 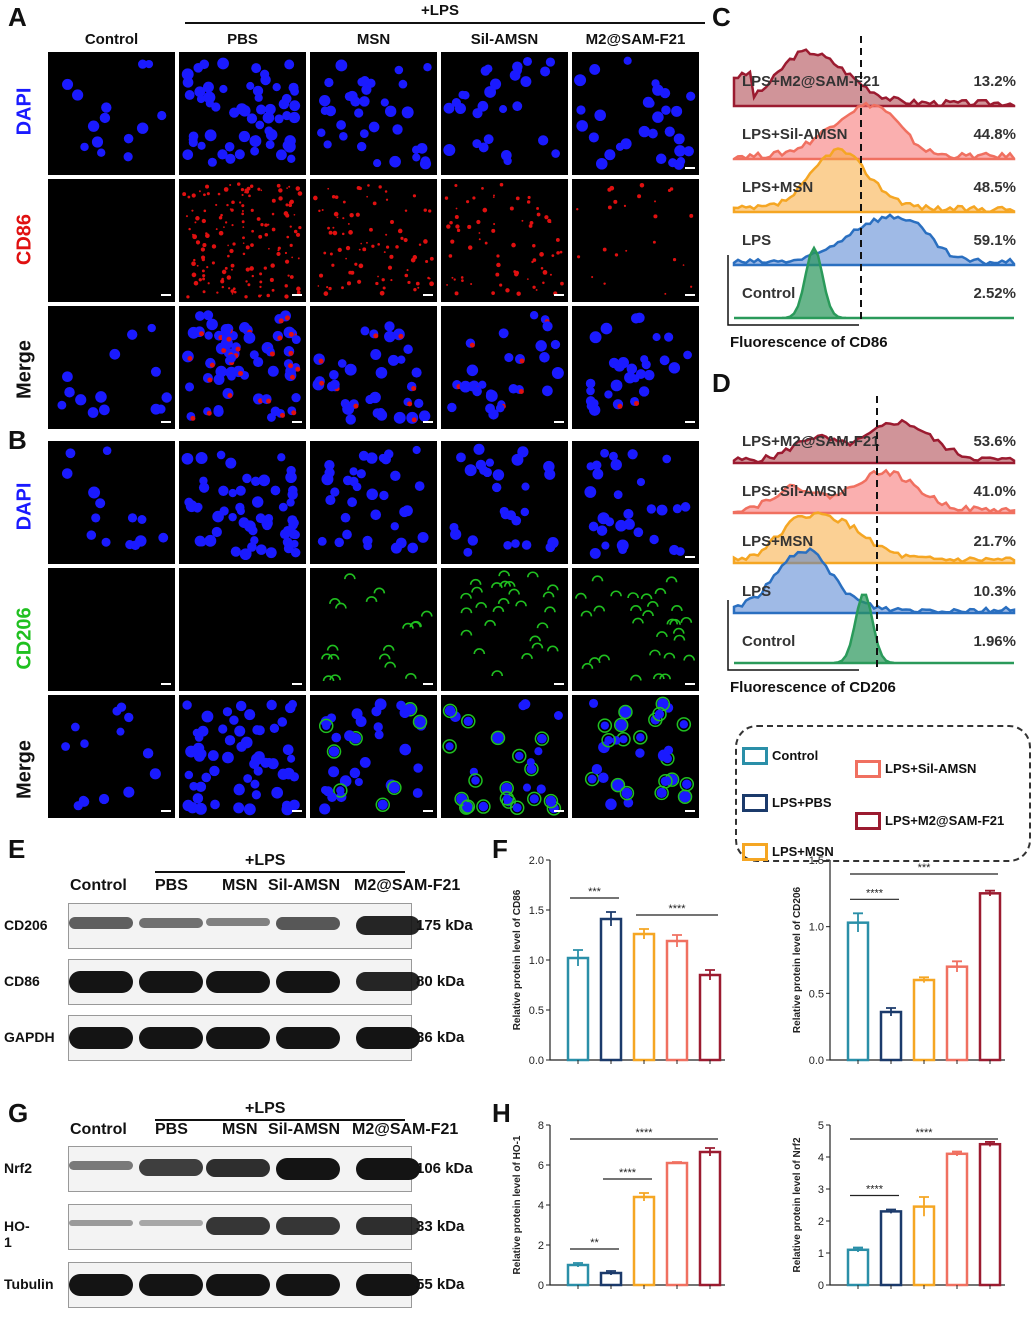 I want to click on flow-d-sample-label-3: LPS, so click(x=756, y=591).